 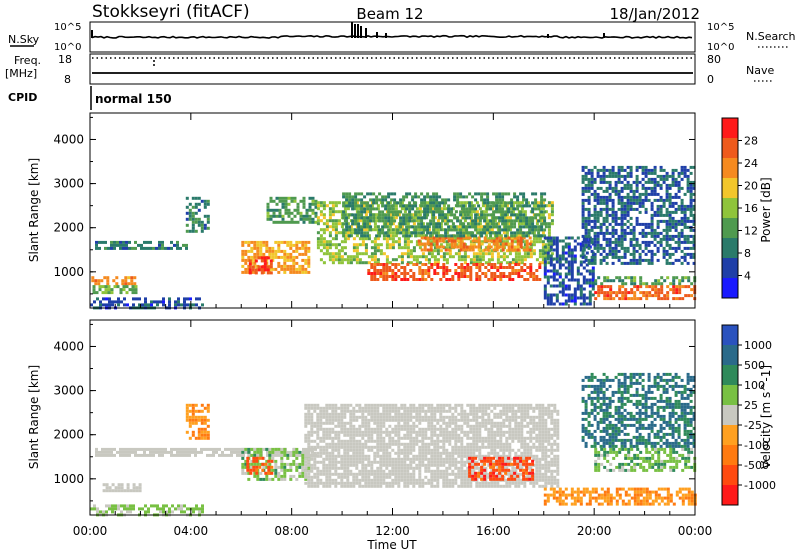 I want to click on nsky-trace, so click(x=392, y=36).